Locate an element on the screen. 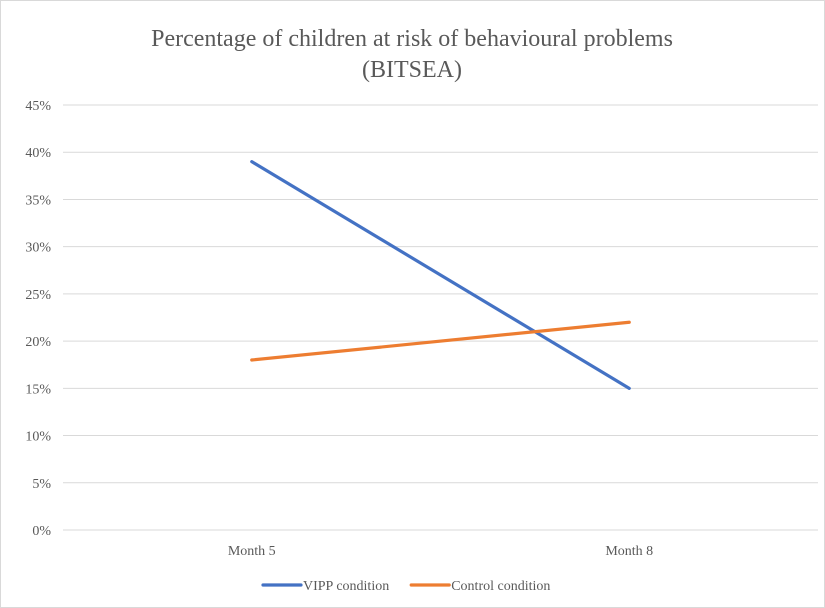 This screenshot has height=608, width=825. legend-label: Control condition is located at coordinates (500, 586).